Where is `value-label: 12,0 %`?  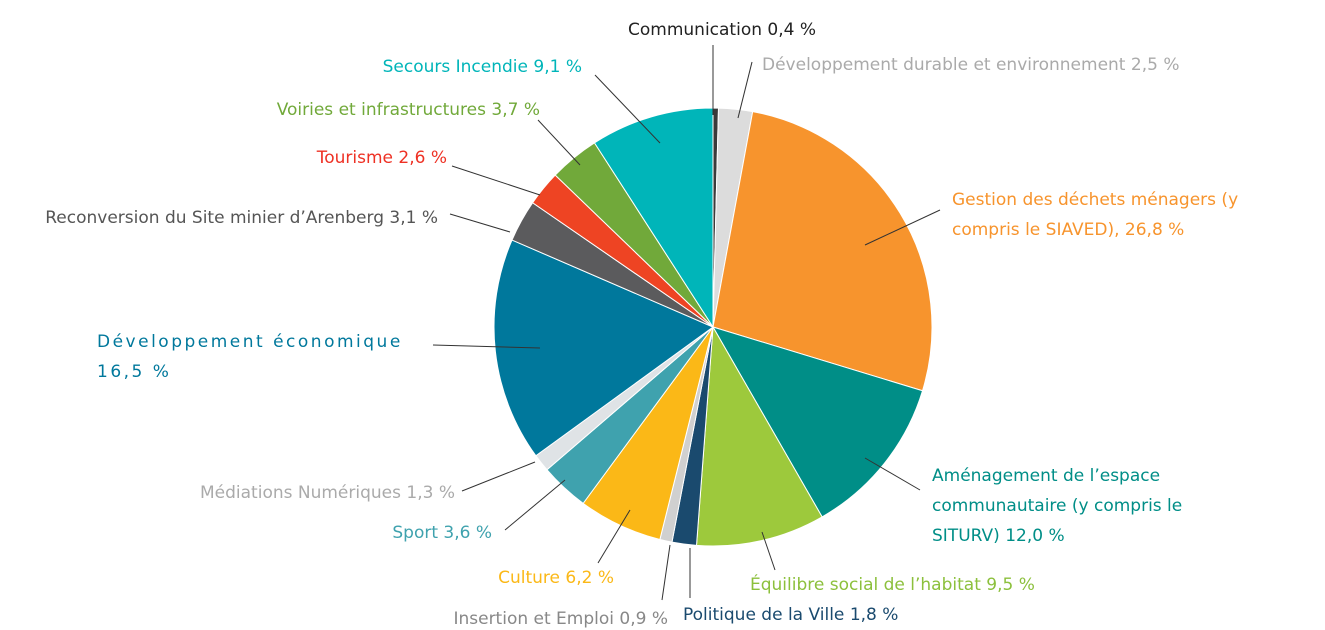 value-label: 12,0 % is located at coordinates (1035, 536).